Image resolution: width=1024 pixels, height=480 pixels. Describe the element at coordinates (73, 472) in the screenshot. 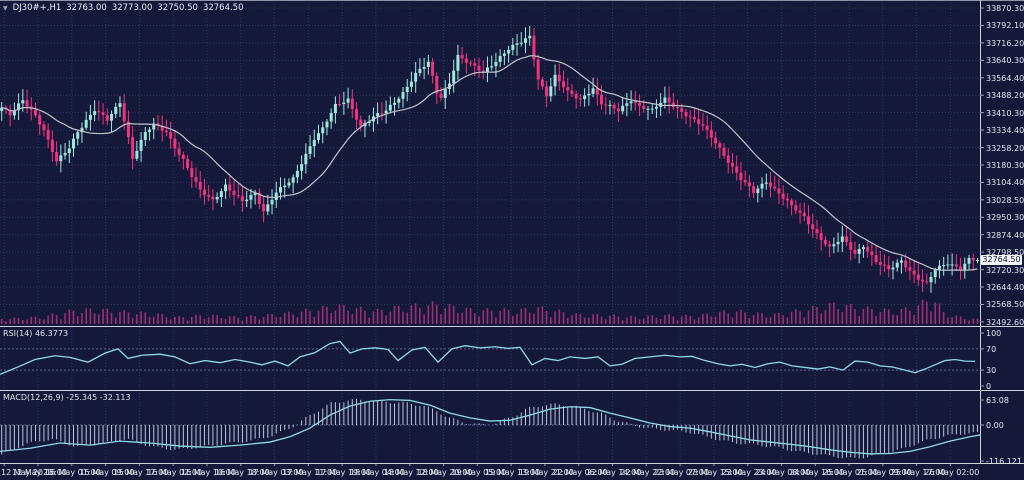

I see `time-axis-label: 15 May 01:00` at that location.